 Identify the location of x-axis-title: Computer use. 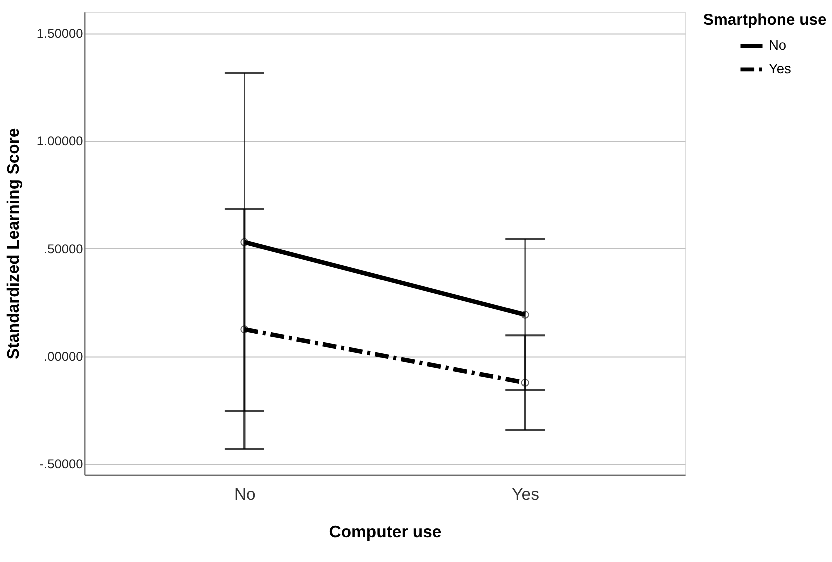
(385, 532).